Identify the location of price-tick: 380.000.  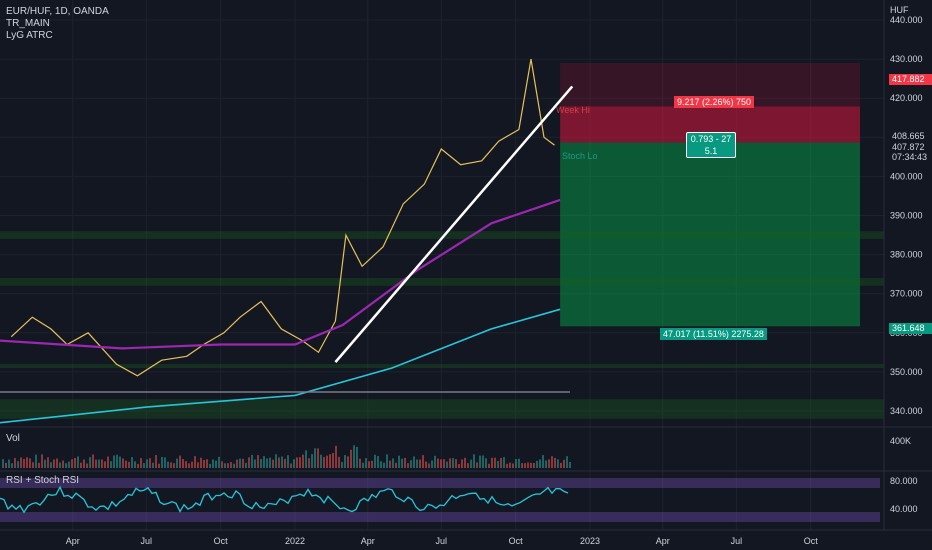
(906, 255).